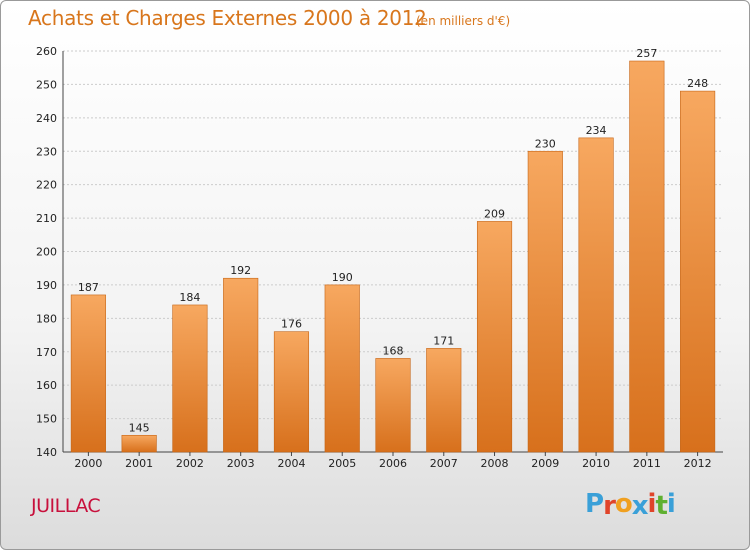 The height and width of the screenshot is (550, 750). I want to click on bar-2004, so click(291, 392).